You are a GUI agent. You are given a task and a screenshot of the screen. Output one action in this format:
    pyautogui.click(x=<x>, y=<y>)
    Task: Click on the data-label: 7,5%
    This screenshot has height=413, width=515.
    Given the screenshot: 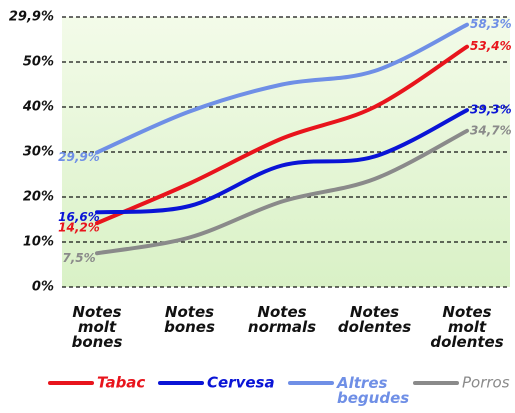 What is the action you would take?
    pyautogui.click(x=78, y=258)
    